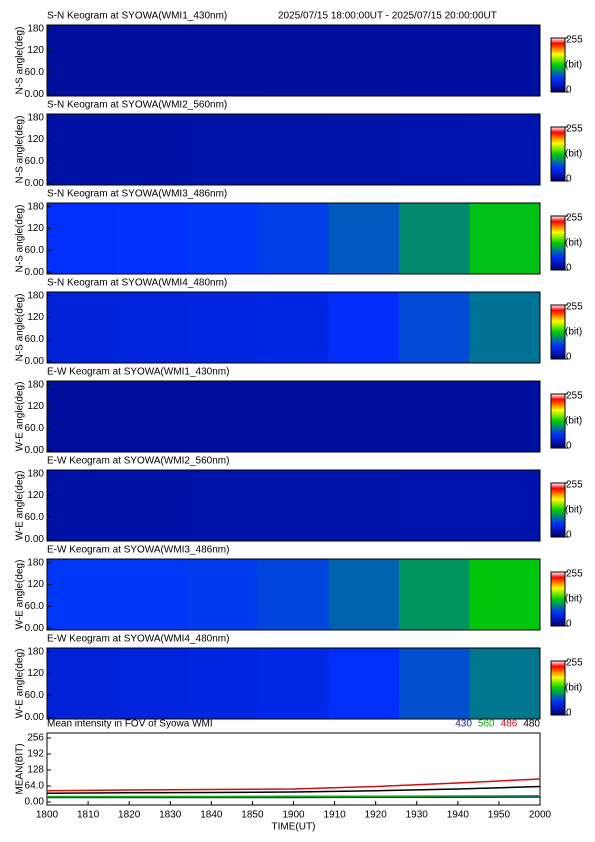 Image resolution: width=595 pixels, height=842 pixels. Describe the element at coordinates (486, 724) in the screenshot. I see `legend-entry: 560` at that location.